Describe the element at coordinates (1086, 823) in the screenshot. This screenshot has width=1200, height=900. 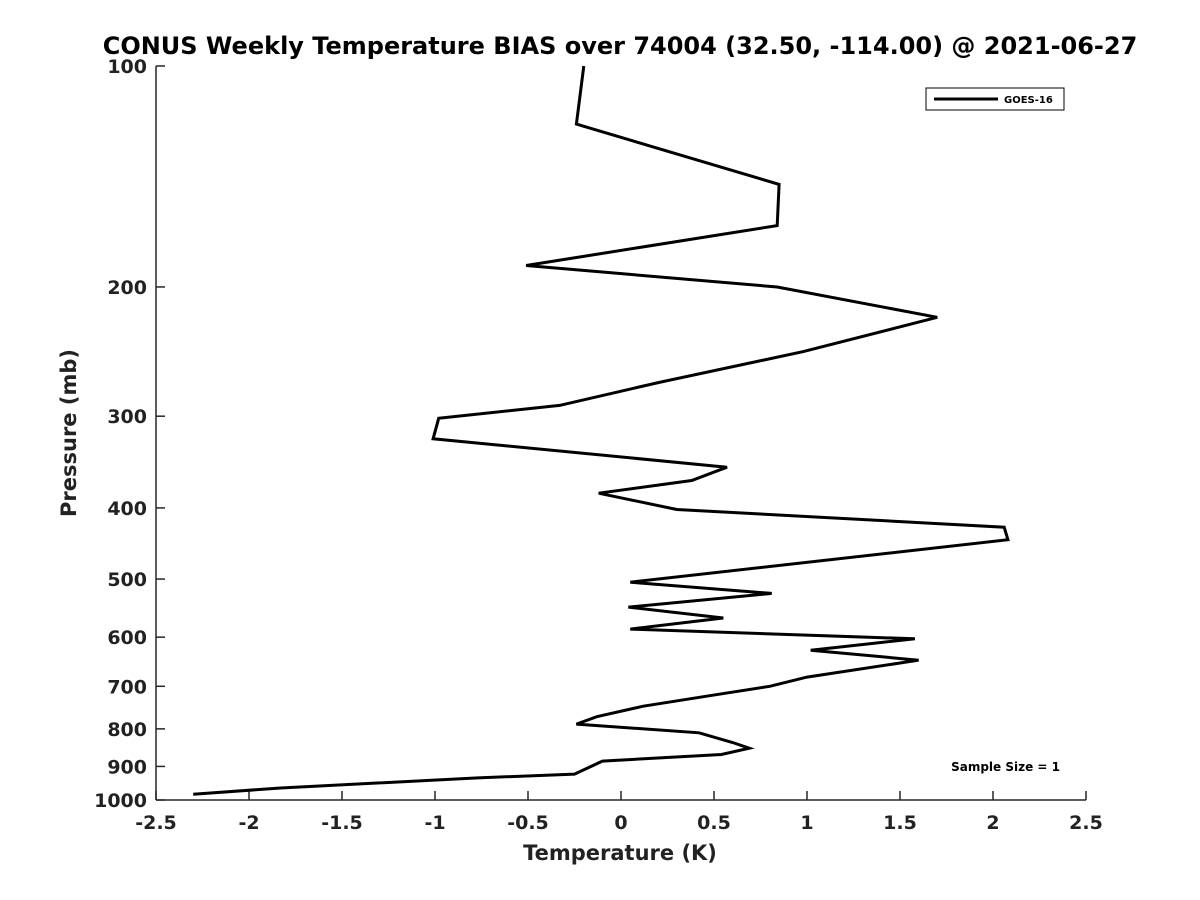
I see `x-tick-label: 2.5` at that location.